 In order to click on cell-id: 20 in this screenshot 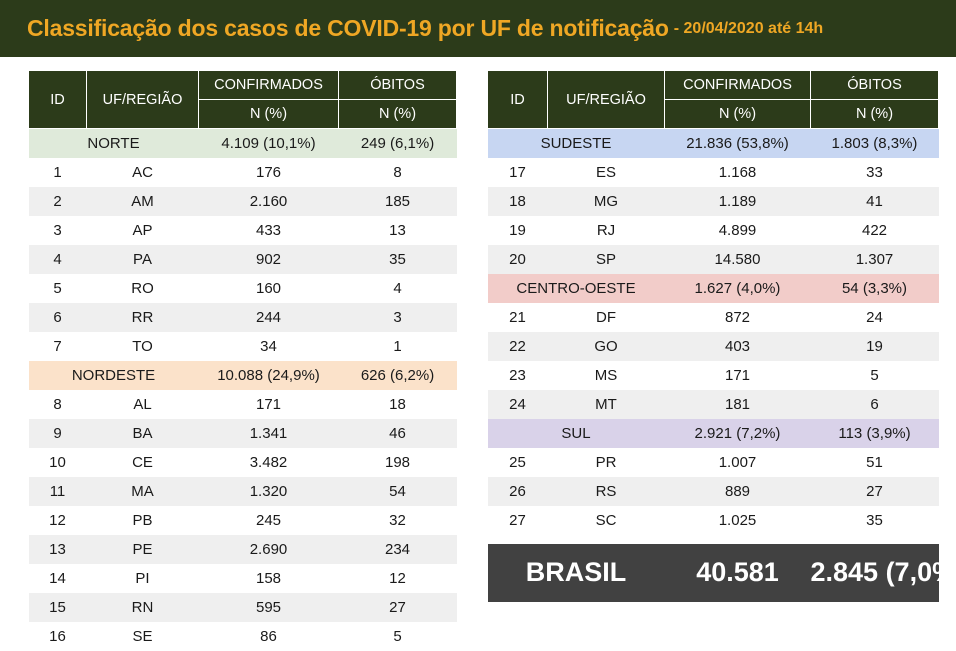, I will do `click(517, 259)`.